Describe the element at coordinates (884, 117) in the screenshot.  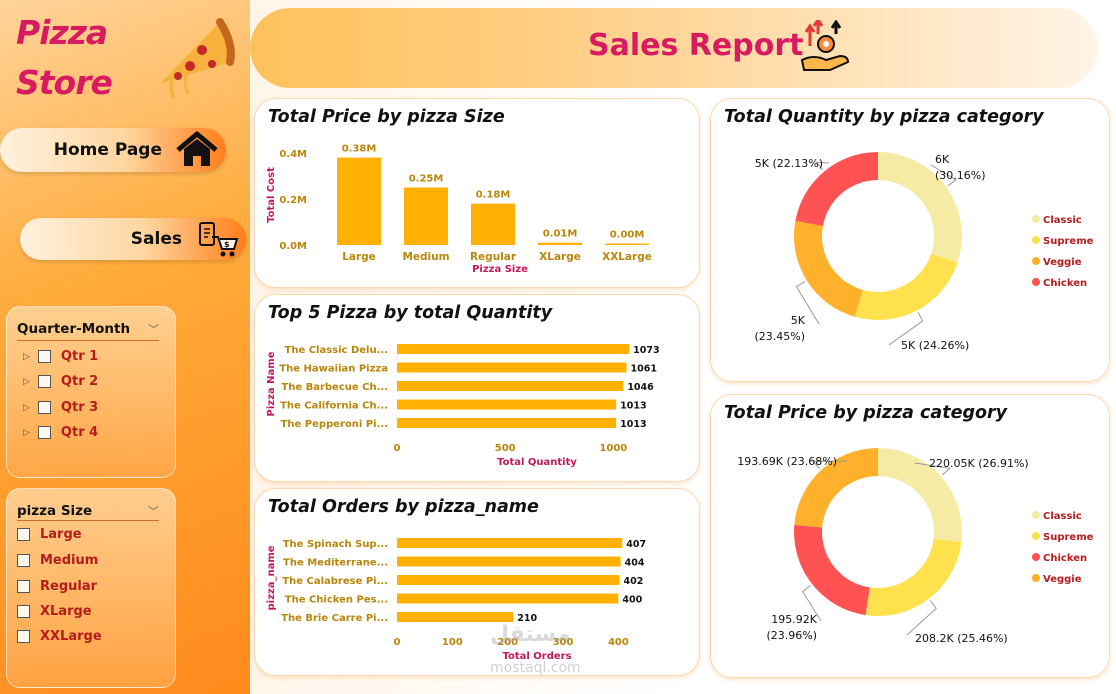
I see `chart-title: Total Quantity by pizza category` at that location.